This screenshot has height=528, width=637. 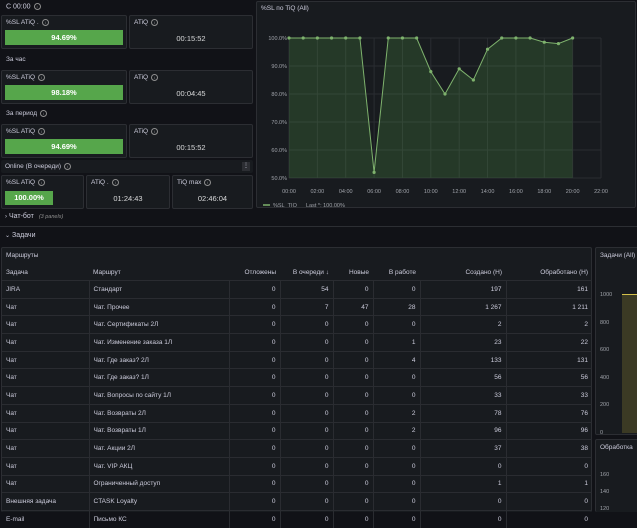 What do you see at coordinates (549, 306) in the screenshot?
I see `table-cell: 1 211` at bounding box center [549, 306].